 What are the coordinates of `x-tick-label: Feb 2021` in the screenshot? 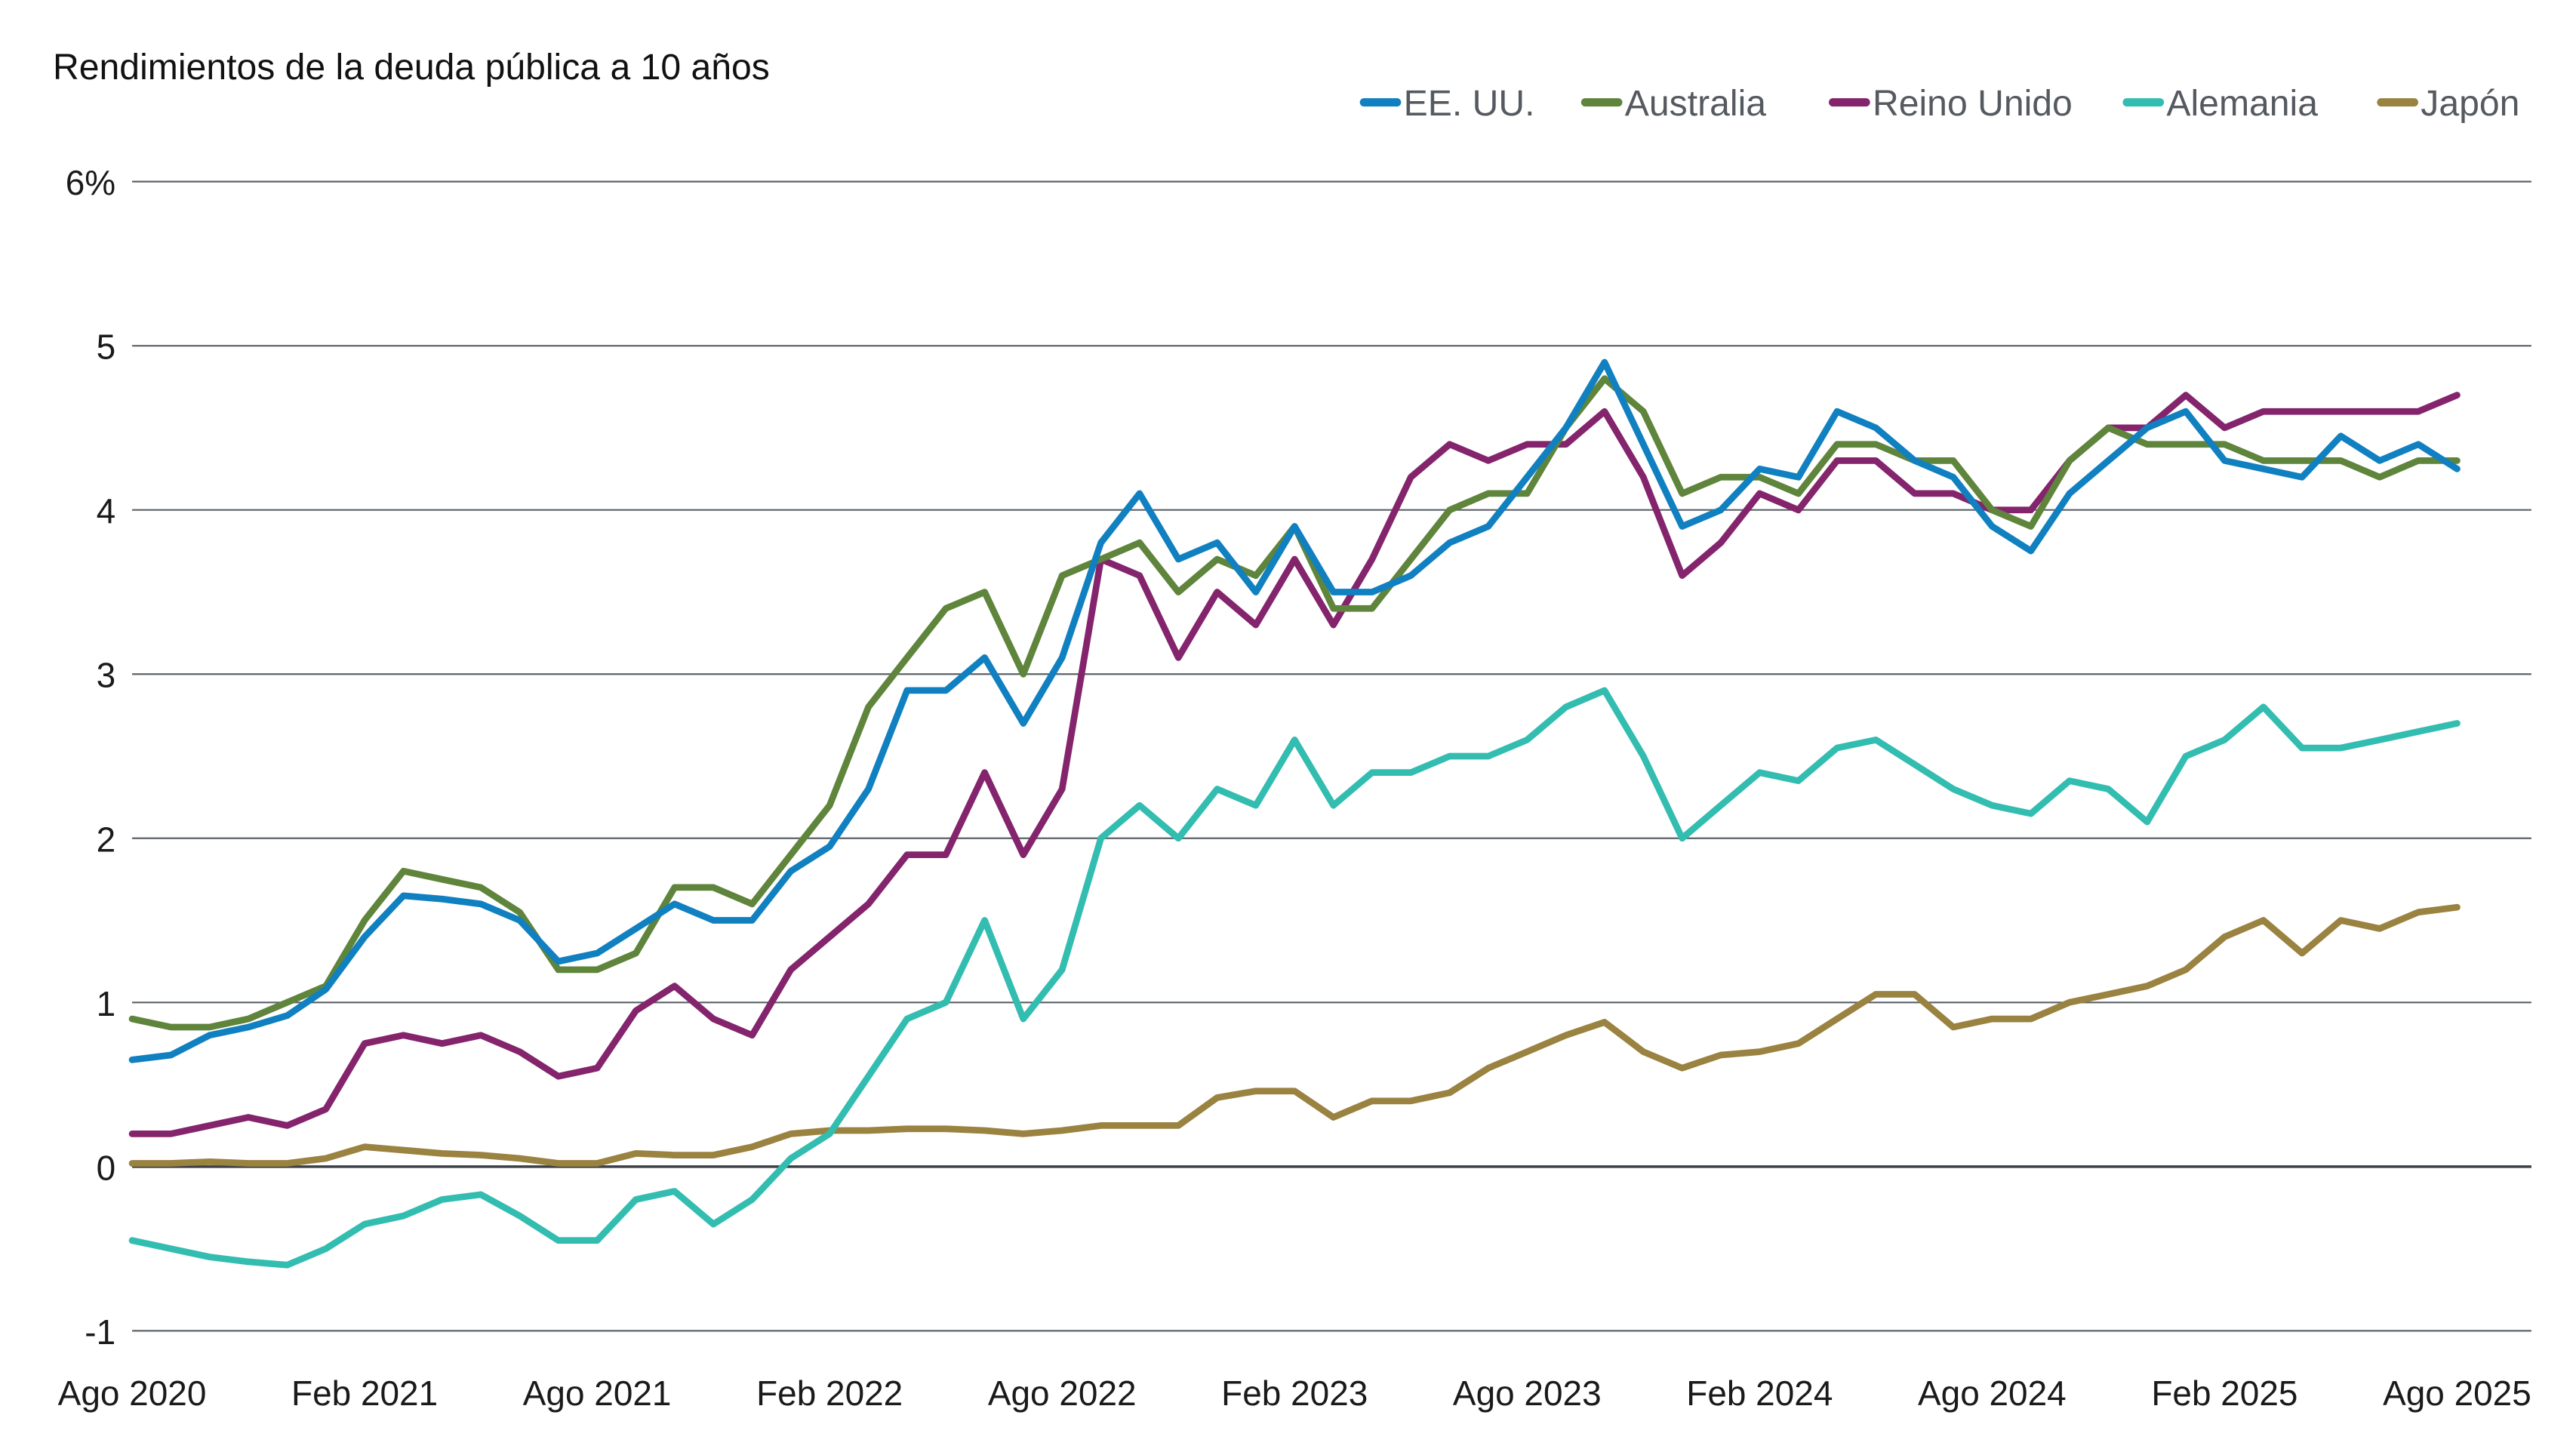 It's located at (364, 1393).